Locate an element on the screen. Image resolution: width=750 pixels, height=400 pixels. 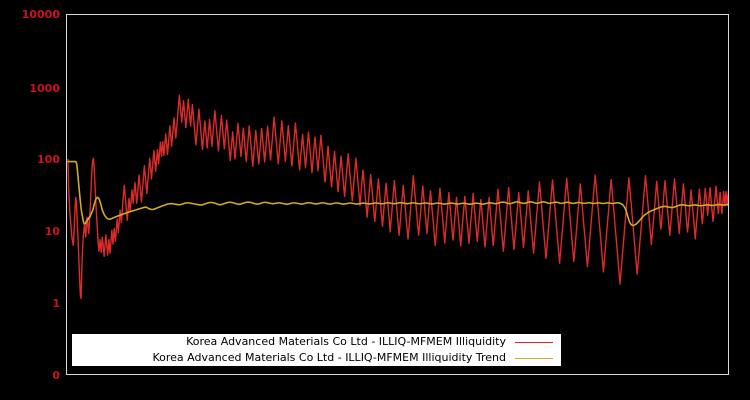
legend-swatch-illiquidity-trend is located at coordinates (534, 358).